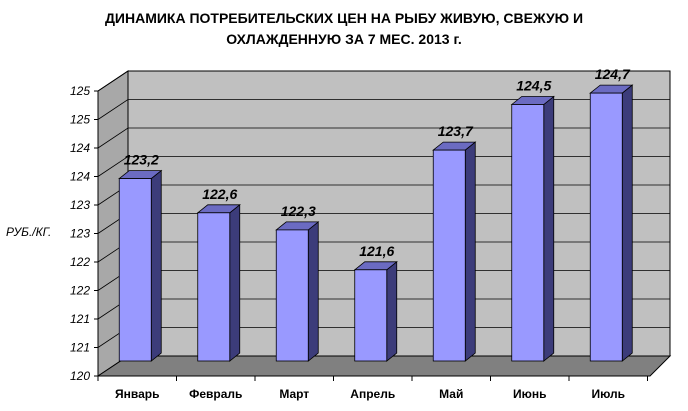 The width and height of the screenshot is (688, 411). What do you see at coordinates (219, 194) in the screenshot?
I see `data-label: 122,6` at bounding box center [219, 194].